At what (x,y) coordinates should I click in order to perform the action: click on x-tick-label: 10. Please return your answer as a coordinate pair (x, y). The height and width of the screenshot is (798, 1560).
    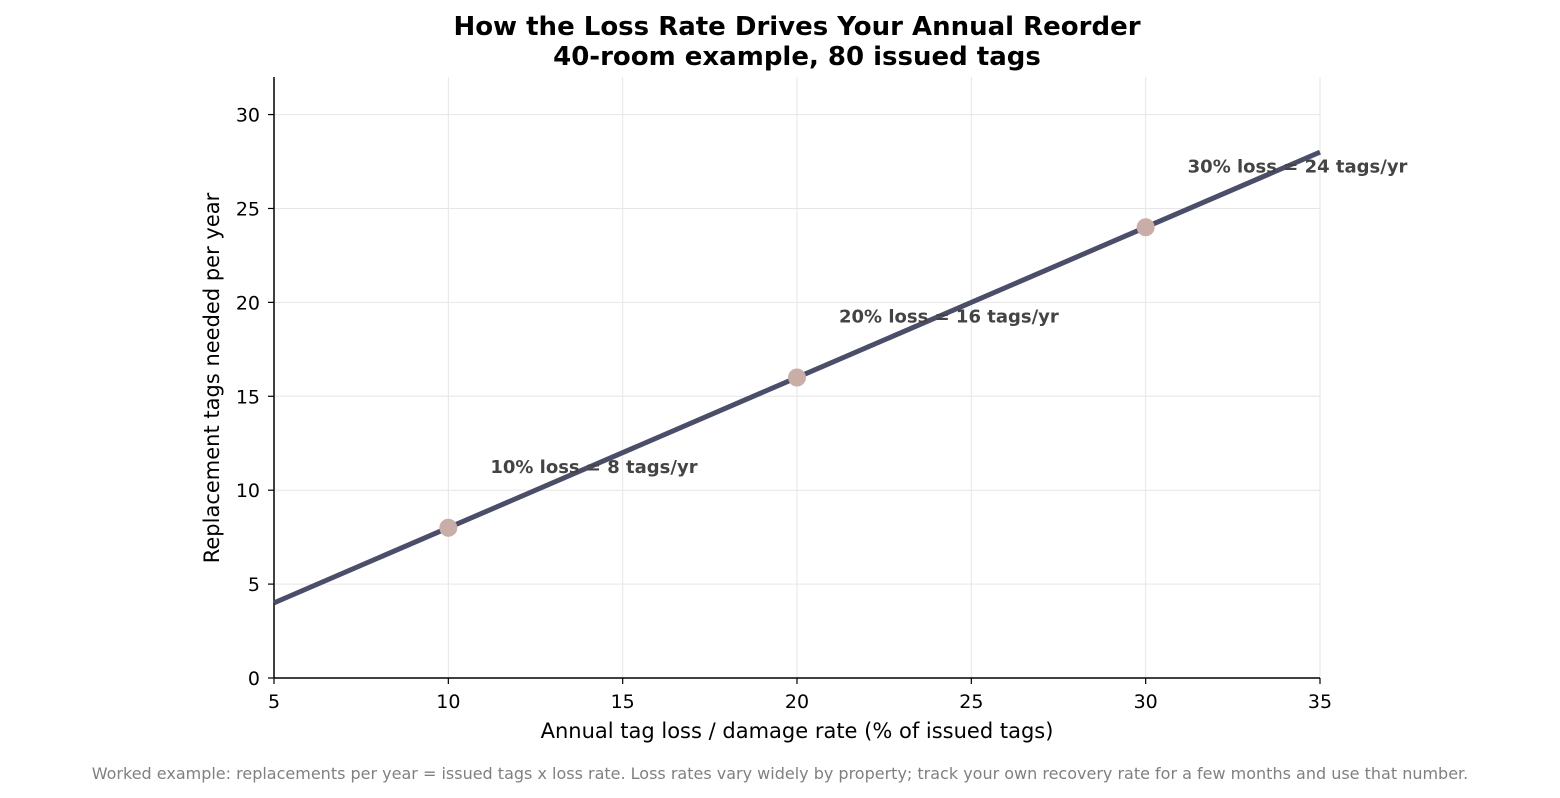
    Looking at the image, I should click on (448, 702).